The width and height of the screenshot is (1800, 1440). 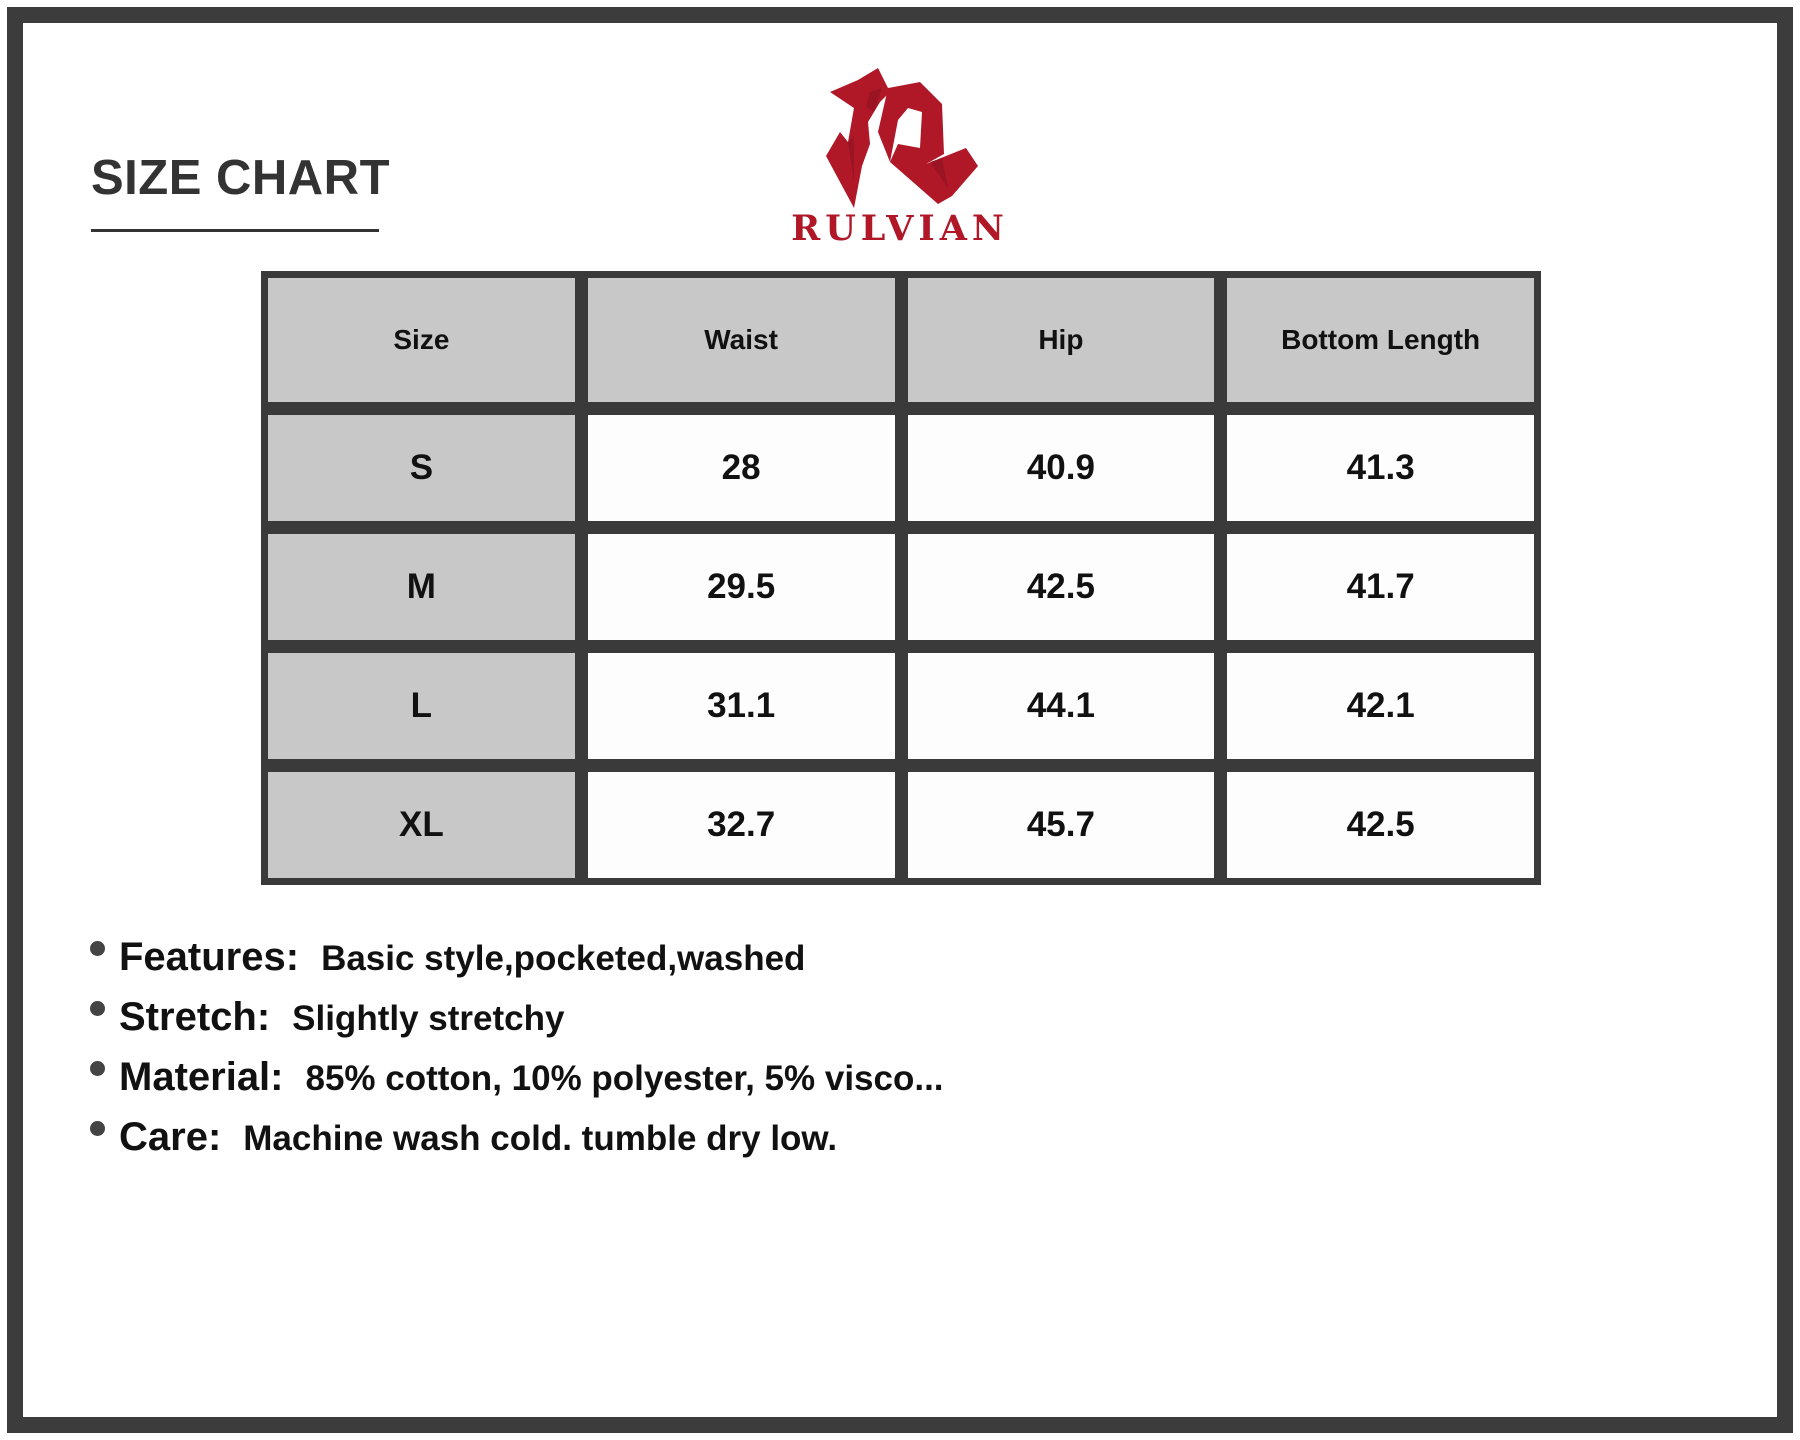 What do you see at coordinates (1380, 825) in the screenshot?
I see `bottom-length-cell: 42.5` at bounding box center [1380, 825].